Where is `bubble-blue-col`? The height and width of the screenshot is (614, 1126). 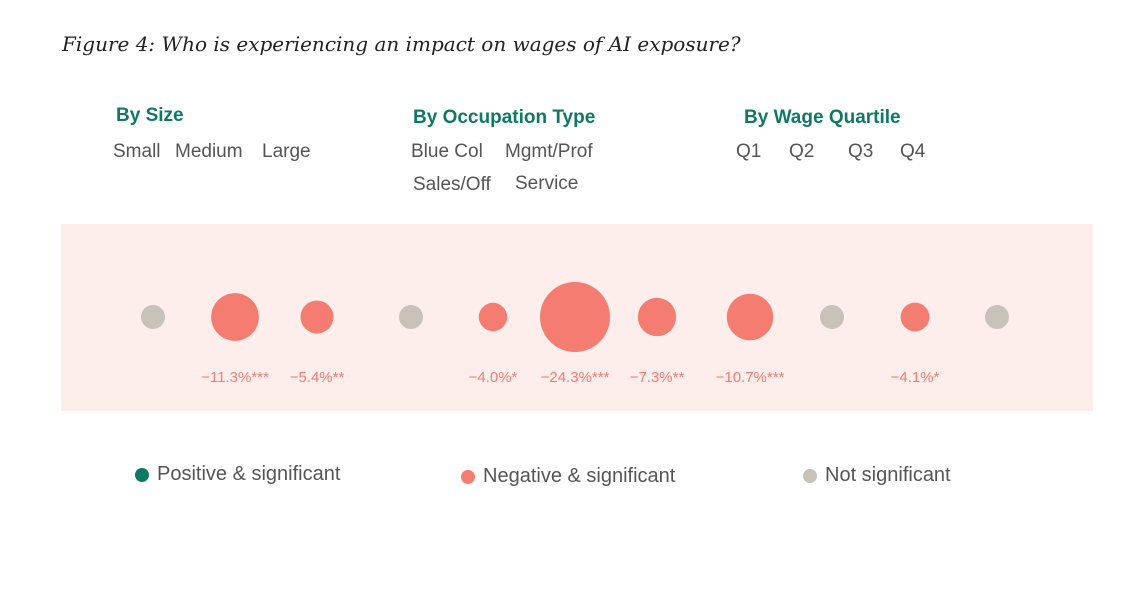
bubble-blue-col is located at coordinates (411, 317).